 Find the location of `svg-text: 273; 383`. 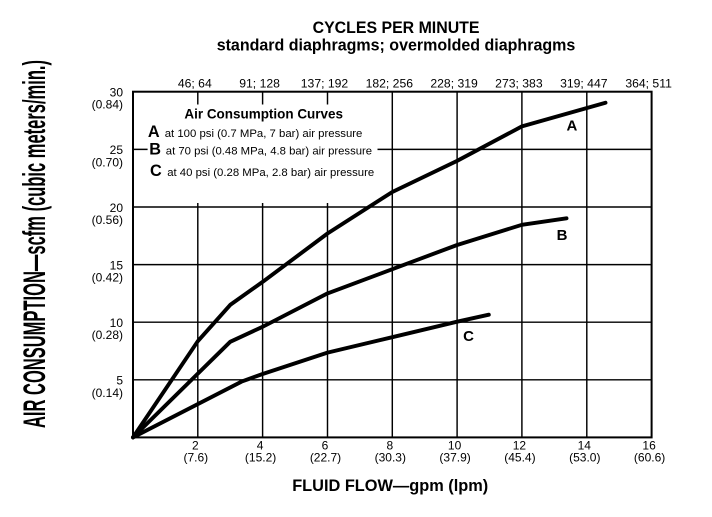

svg-text: 273; 383 is located at coordinates (519, 83).